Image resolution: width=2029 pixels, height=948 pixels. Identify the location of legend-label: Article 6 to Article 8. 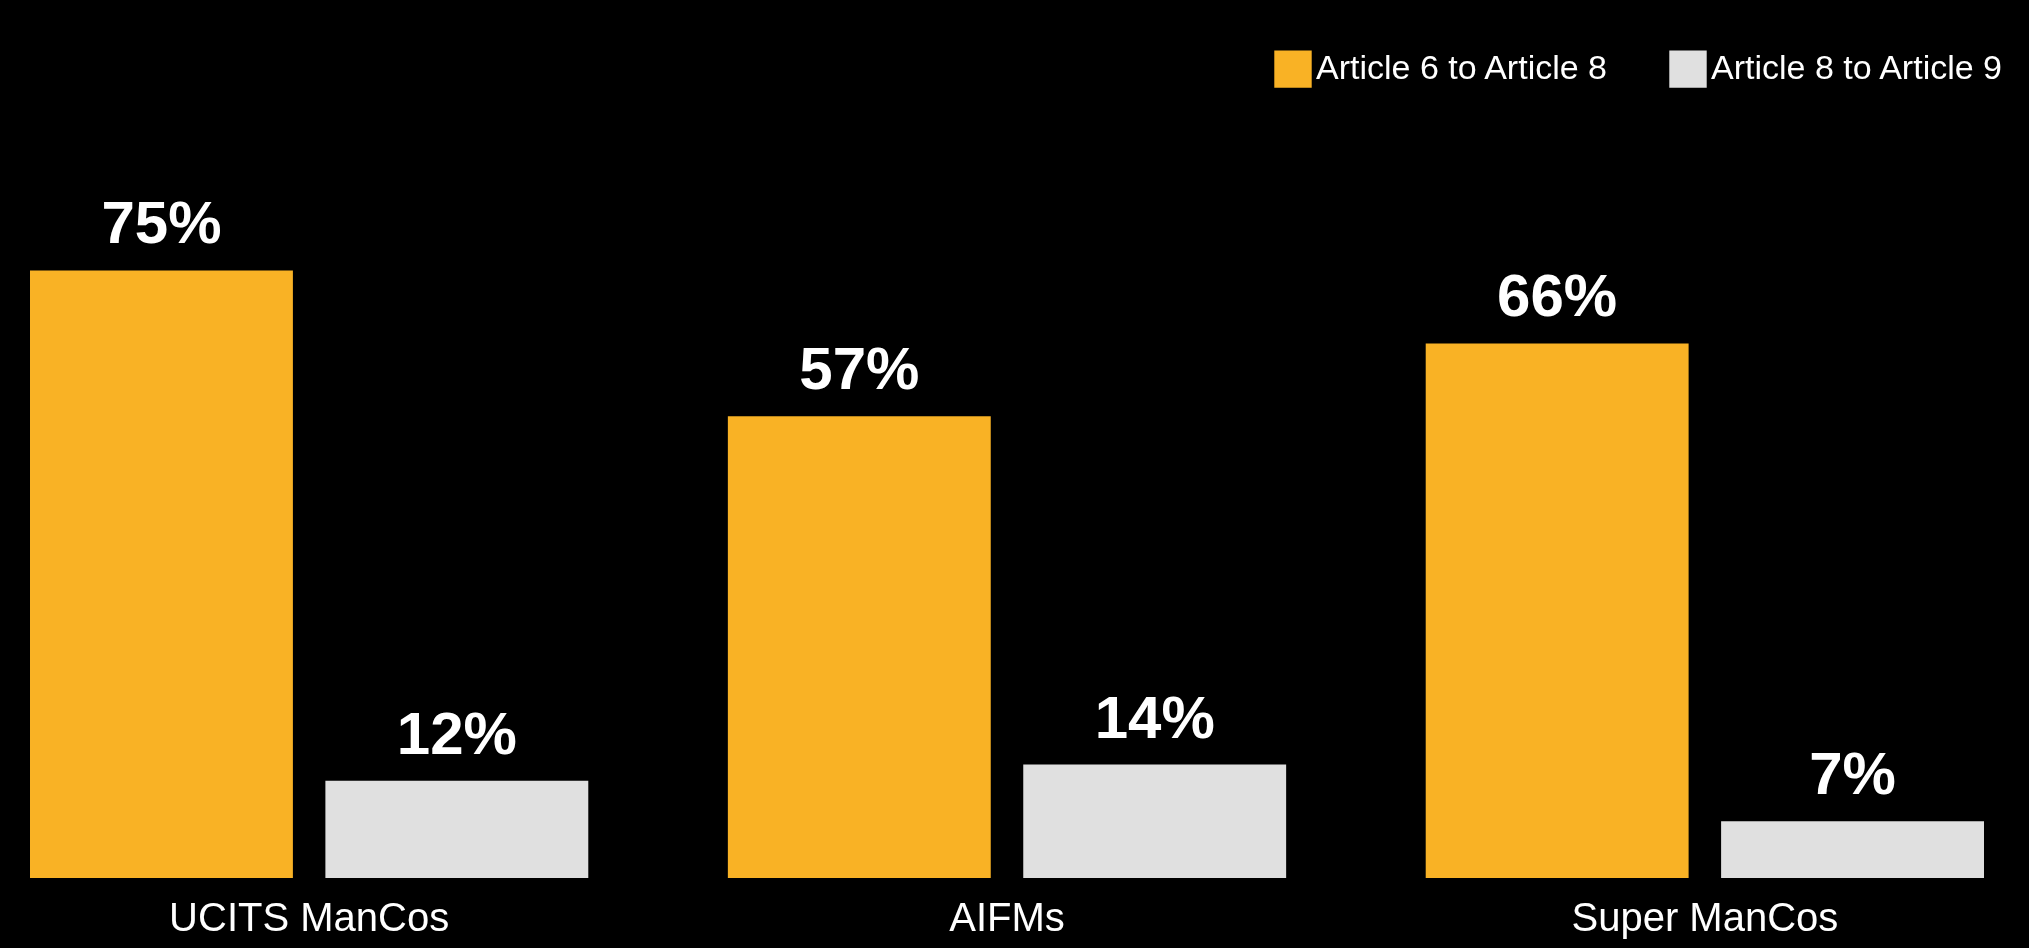
(1462, 67).